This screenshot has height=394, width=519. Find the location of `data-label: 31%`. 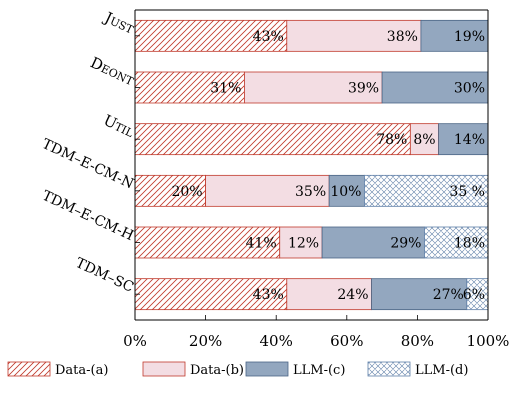

data-label: 31% is located at coordinates (225, 89).